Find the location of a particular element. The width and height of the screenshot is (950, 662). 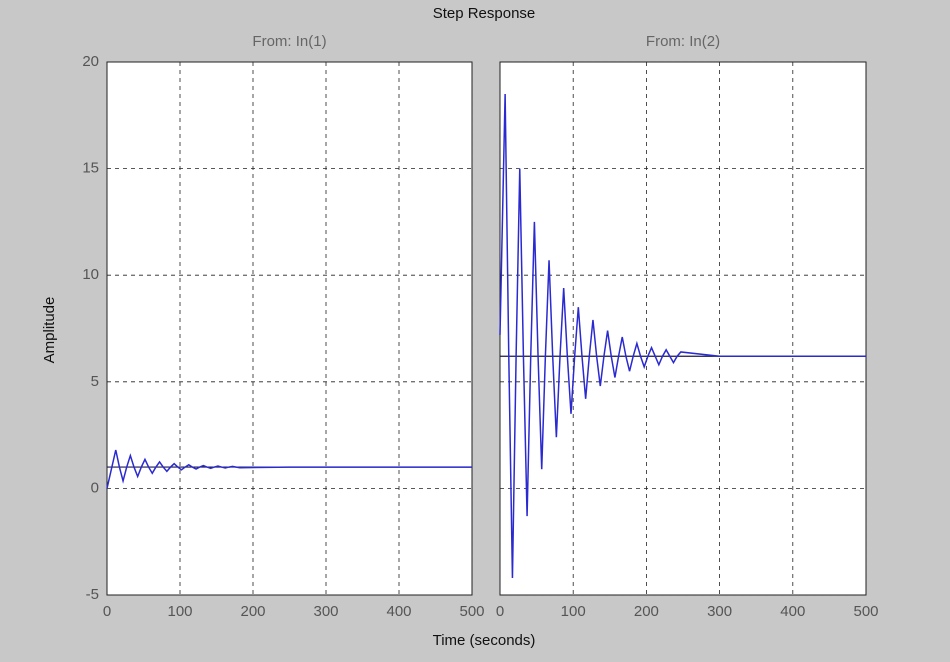

x-axis-label: Time (seconds) is located at coordinates (484, 640).